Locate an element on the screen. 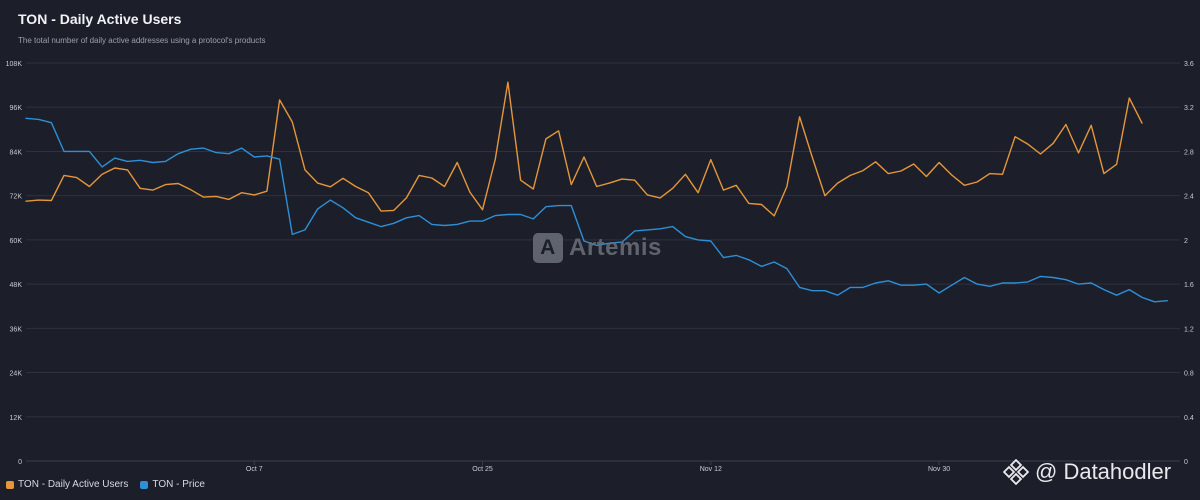  y-tick-left: 72K is located at coordinates (16, 197).